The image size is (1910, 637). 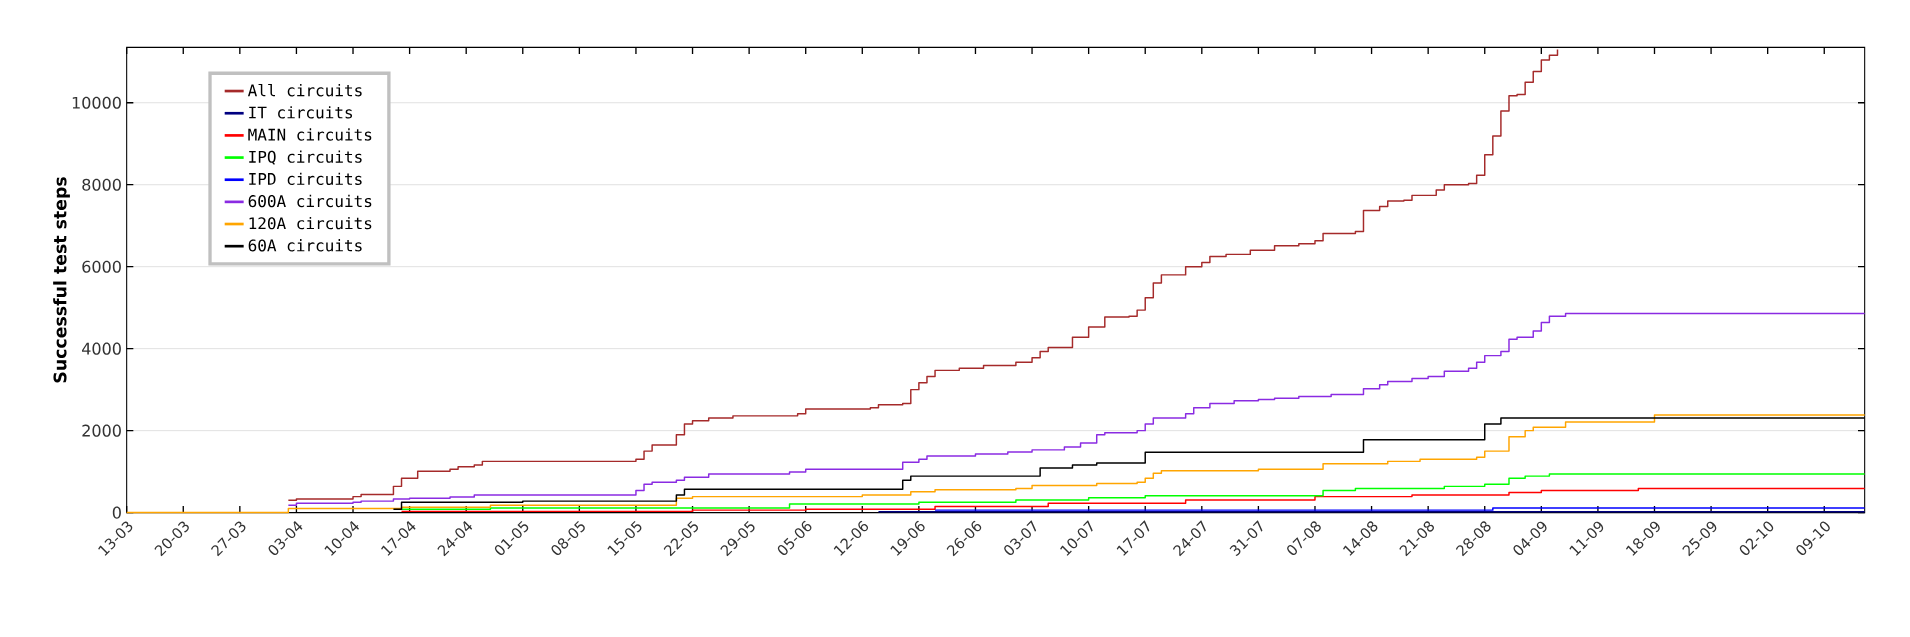 What do you see at coordinates (101, 430) in the screenshot?
I see `y-tick-label: 2000` at bounding box center [101, 430].